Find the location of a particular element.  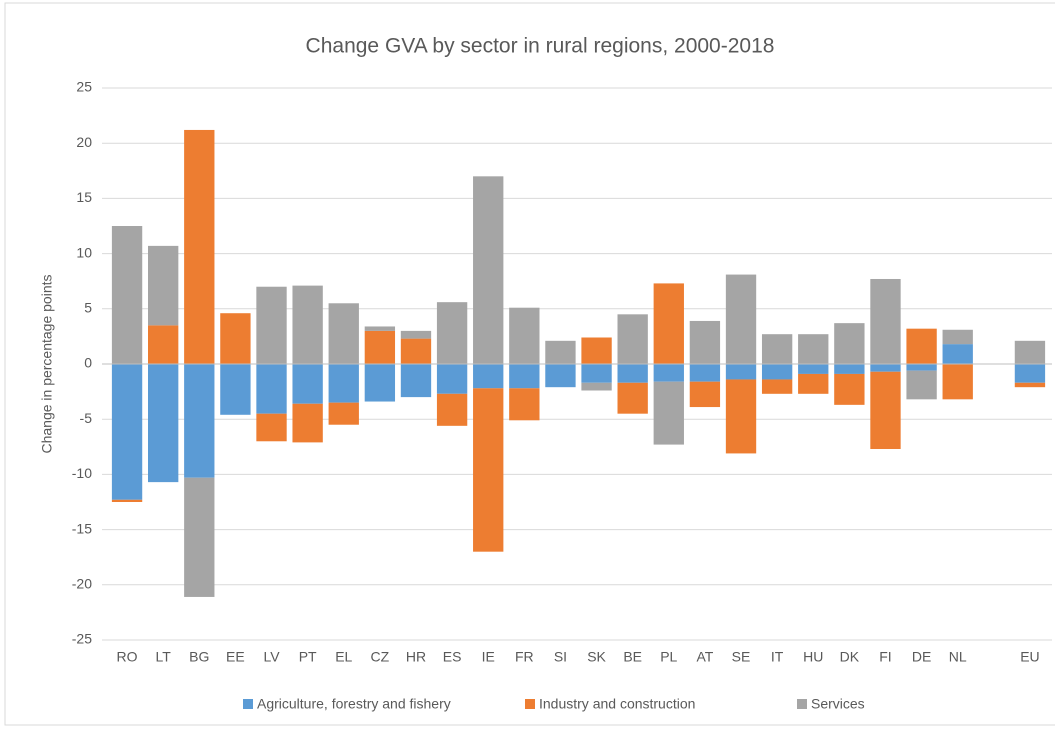

y-tick-label: 15 is located at coordinates (84, 197).